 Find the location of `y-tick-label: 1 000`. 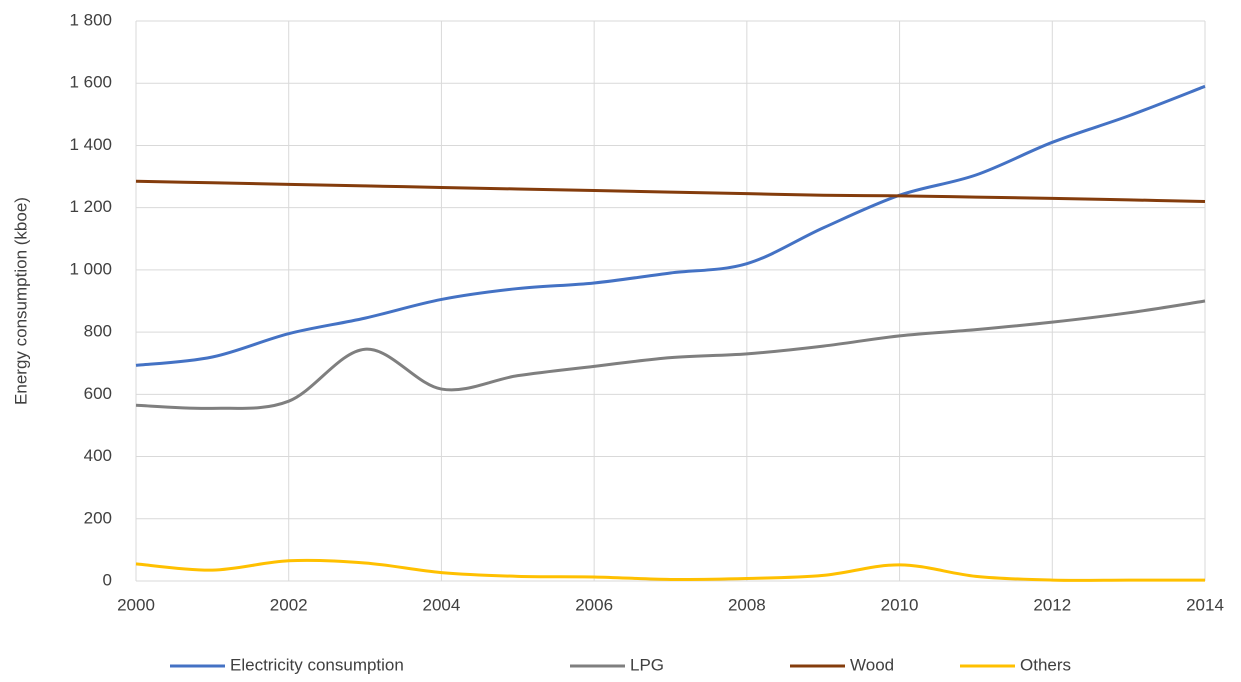

y-tick-label: 1 000 is located at coordinates (90, 268).